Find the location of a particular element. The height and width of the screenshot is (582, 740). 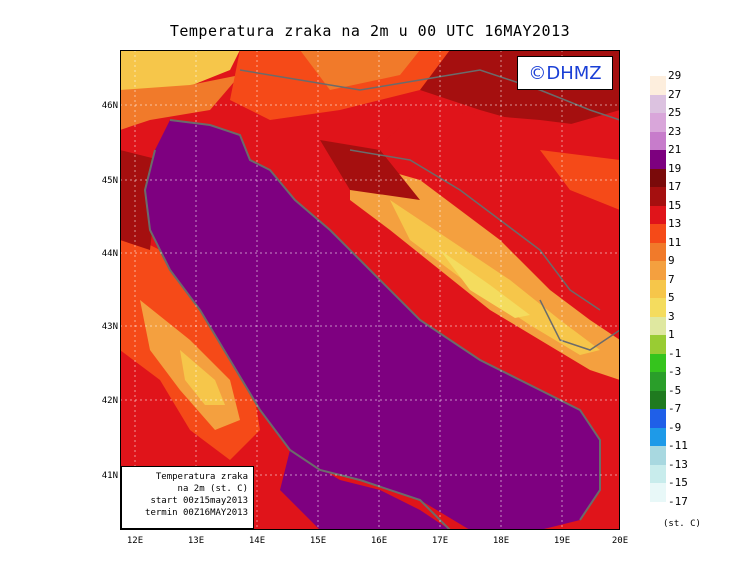

lon-tick-17e: 17E is located at coordinates (440, 541).